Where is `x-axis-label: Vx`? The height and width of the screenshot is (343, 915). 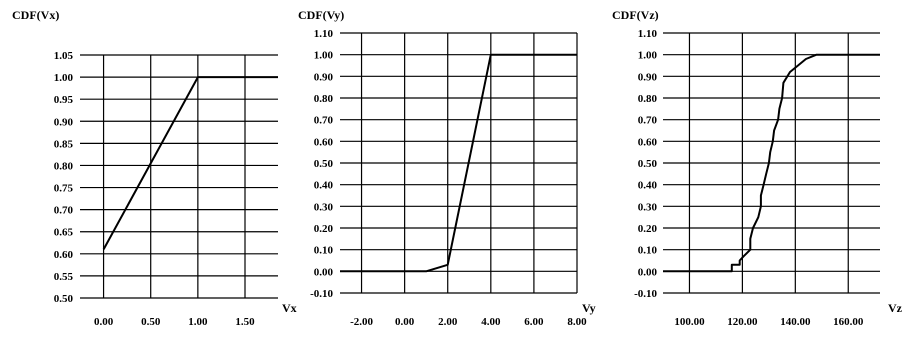 x-axis-label: Vx is located at coordinates (289, 308).